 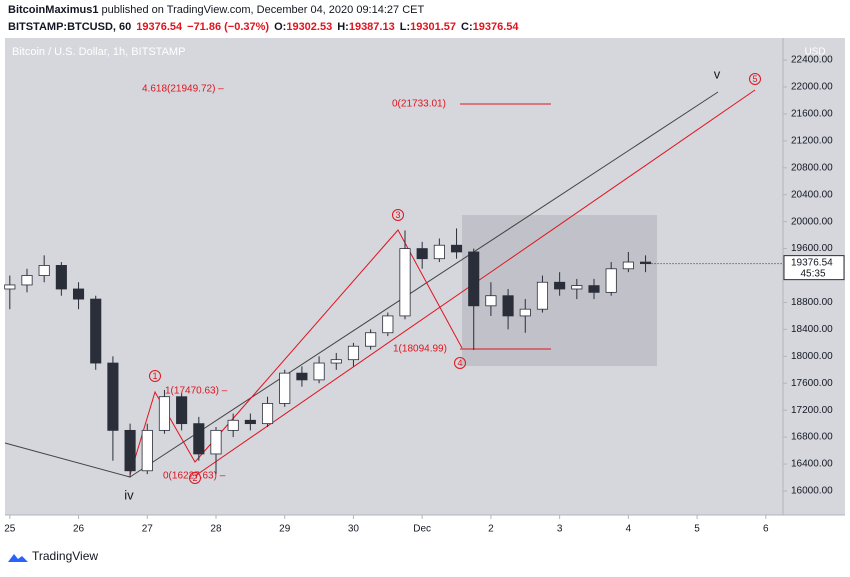 I want to click on fib-label: 1(17470.63) –, so click(x=196, y=391).